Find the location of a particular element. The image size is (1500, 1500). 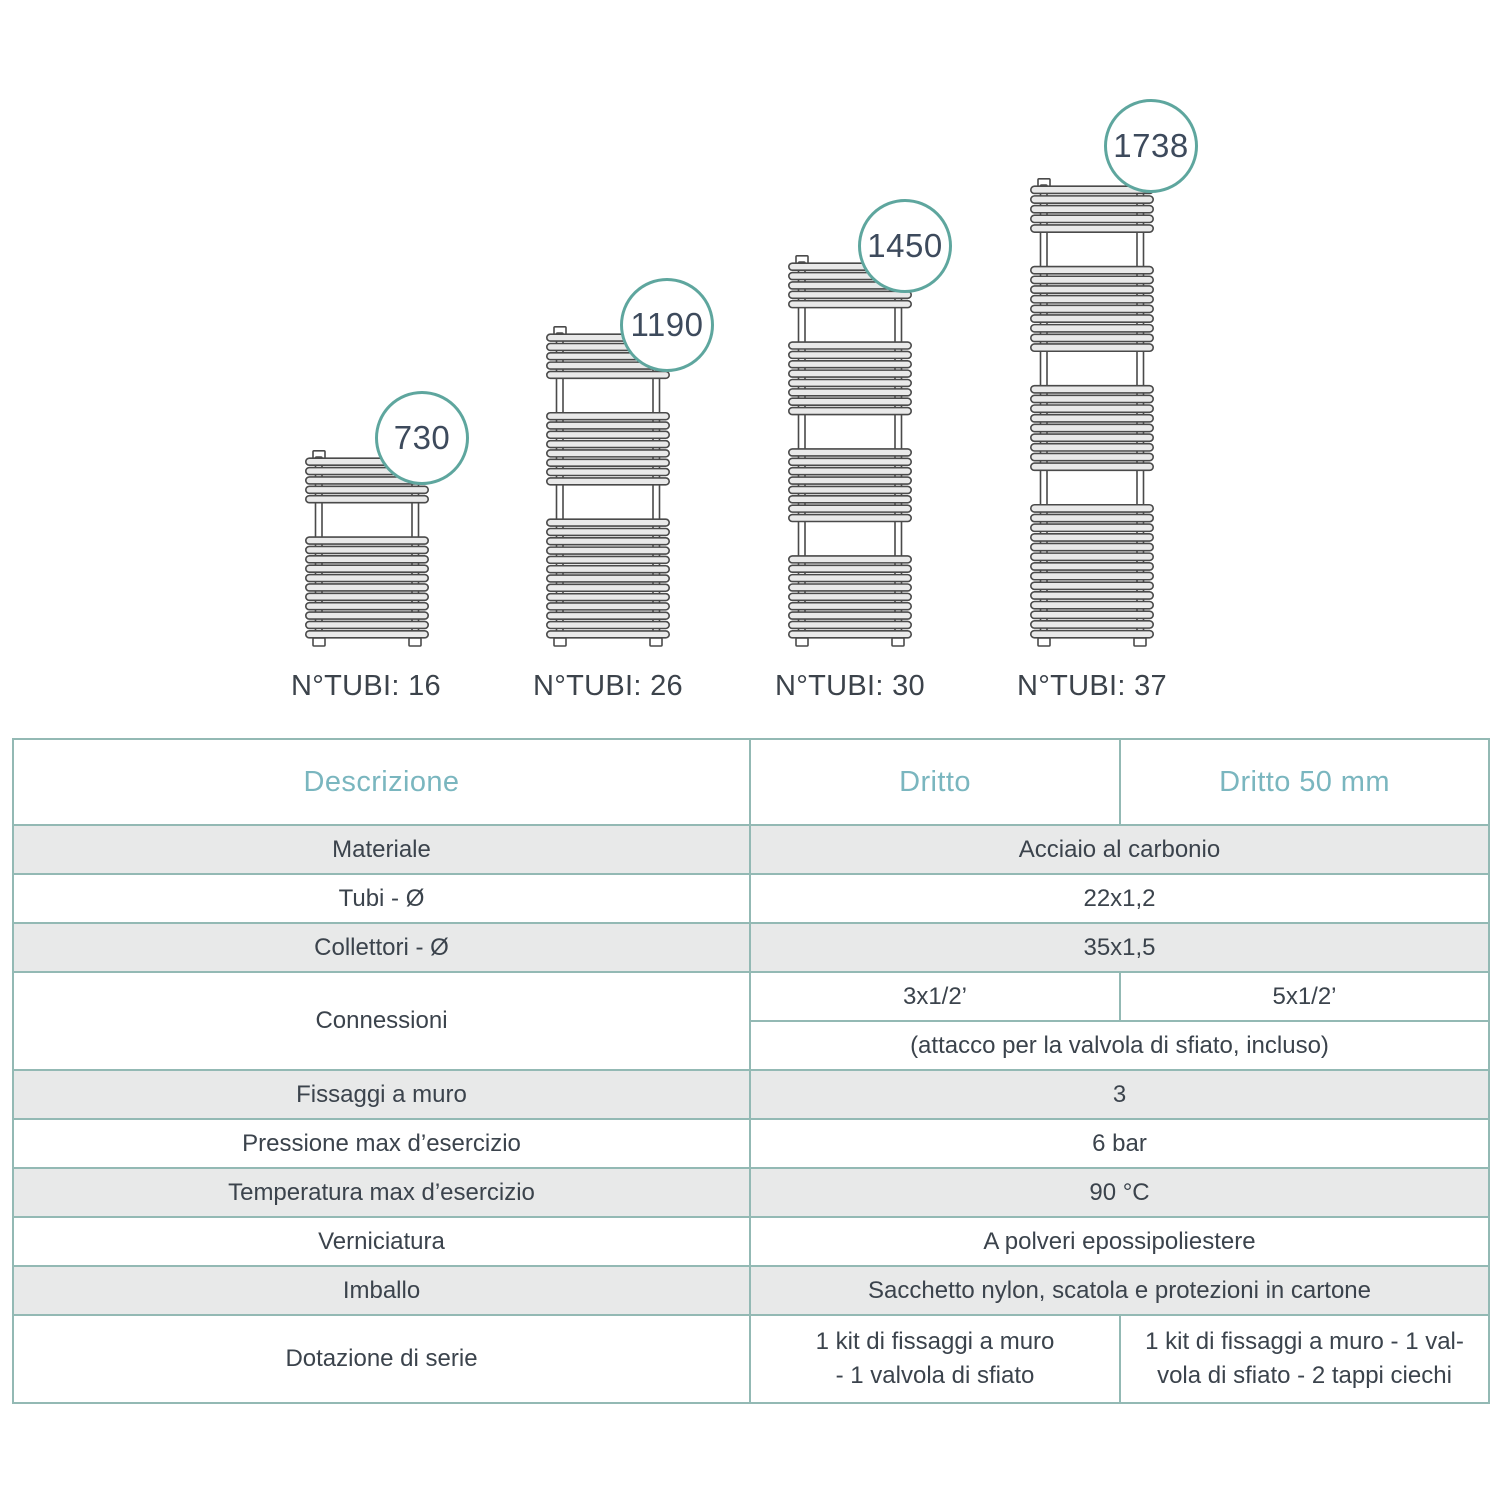

row-value: Acciaio al carbonio is located at coordinates (1119, 849).